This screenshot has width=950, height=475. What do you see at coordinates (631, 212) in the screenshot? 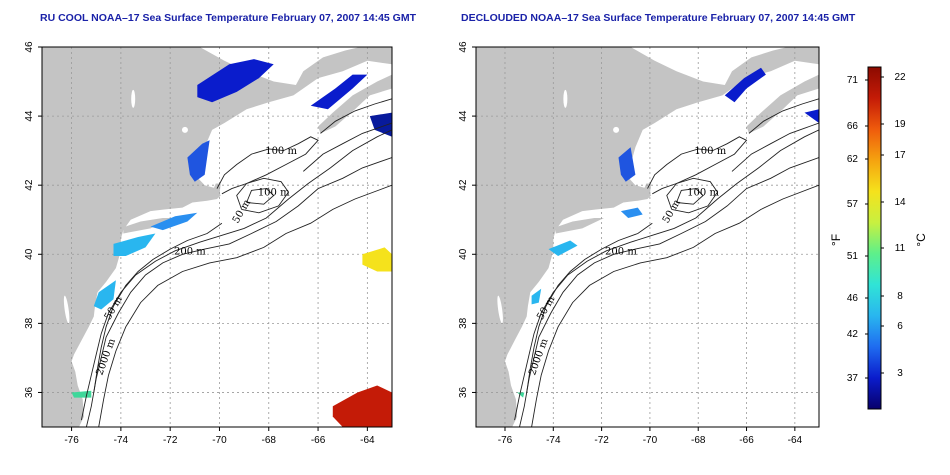
I see `sst-patch-rhode-island` at bounding box center [631, 212].